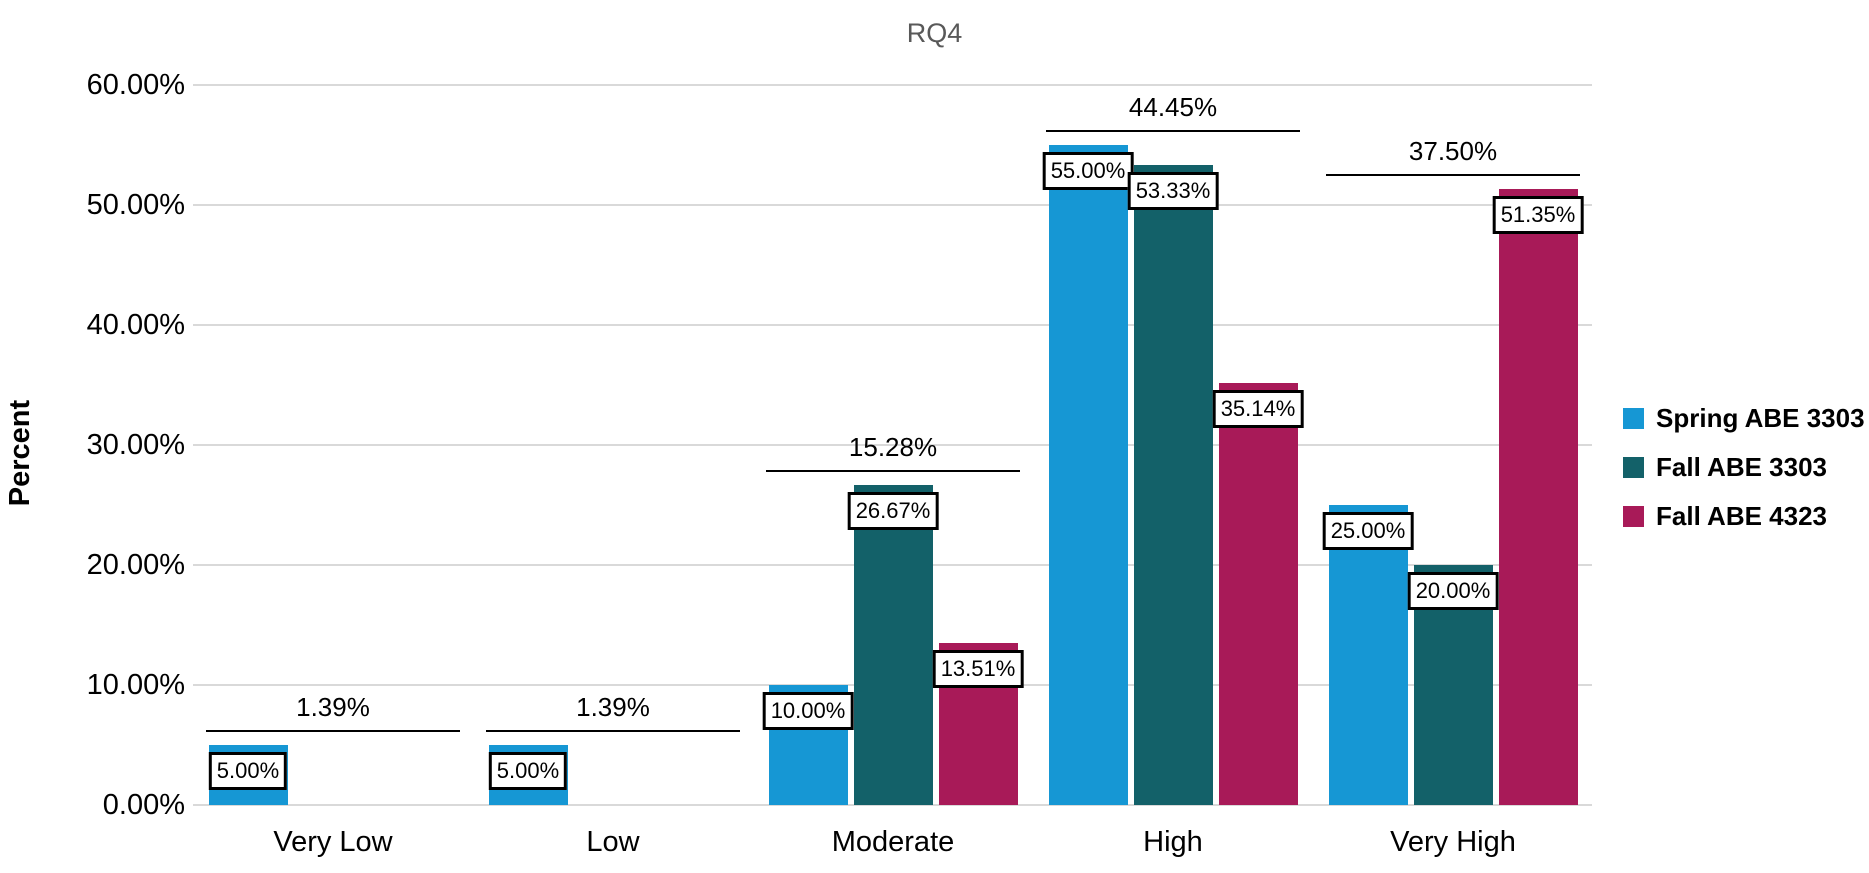  What do you see at coordinates (1453, 591) in the screenshot?
I see `bar-value-label: 20.00%` at bounding box center [1453, 591].